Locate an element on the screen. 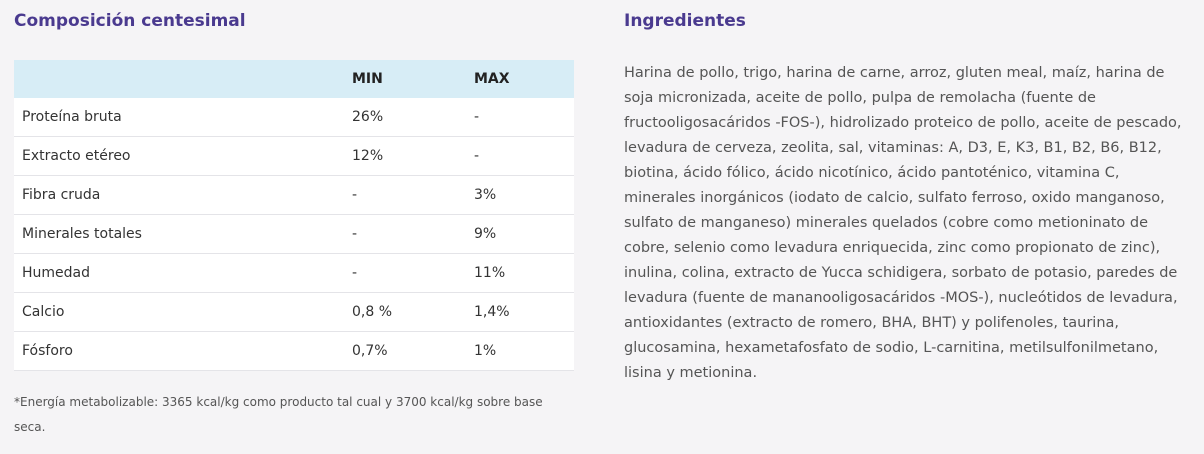  row-name: Extracto etéreo is located at coordinates (76, 156).